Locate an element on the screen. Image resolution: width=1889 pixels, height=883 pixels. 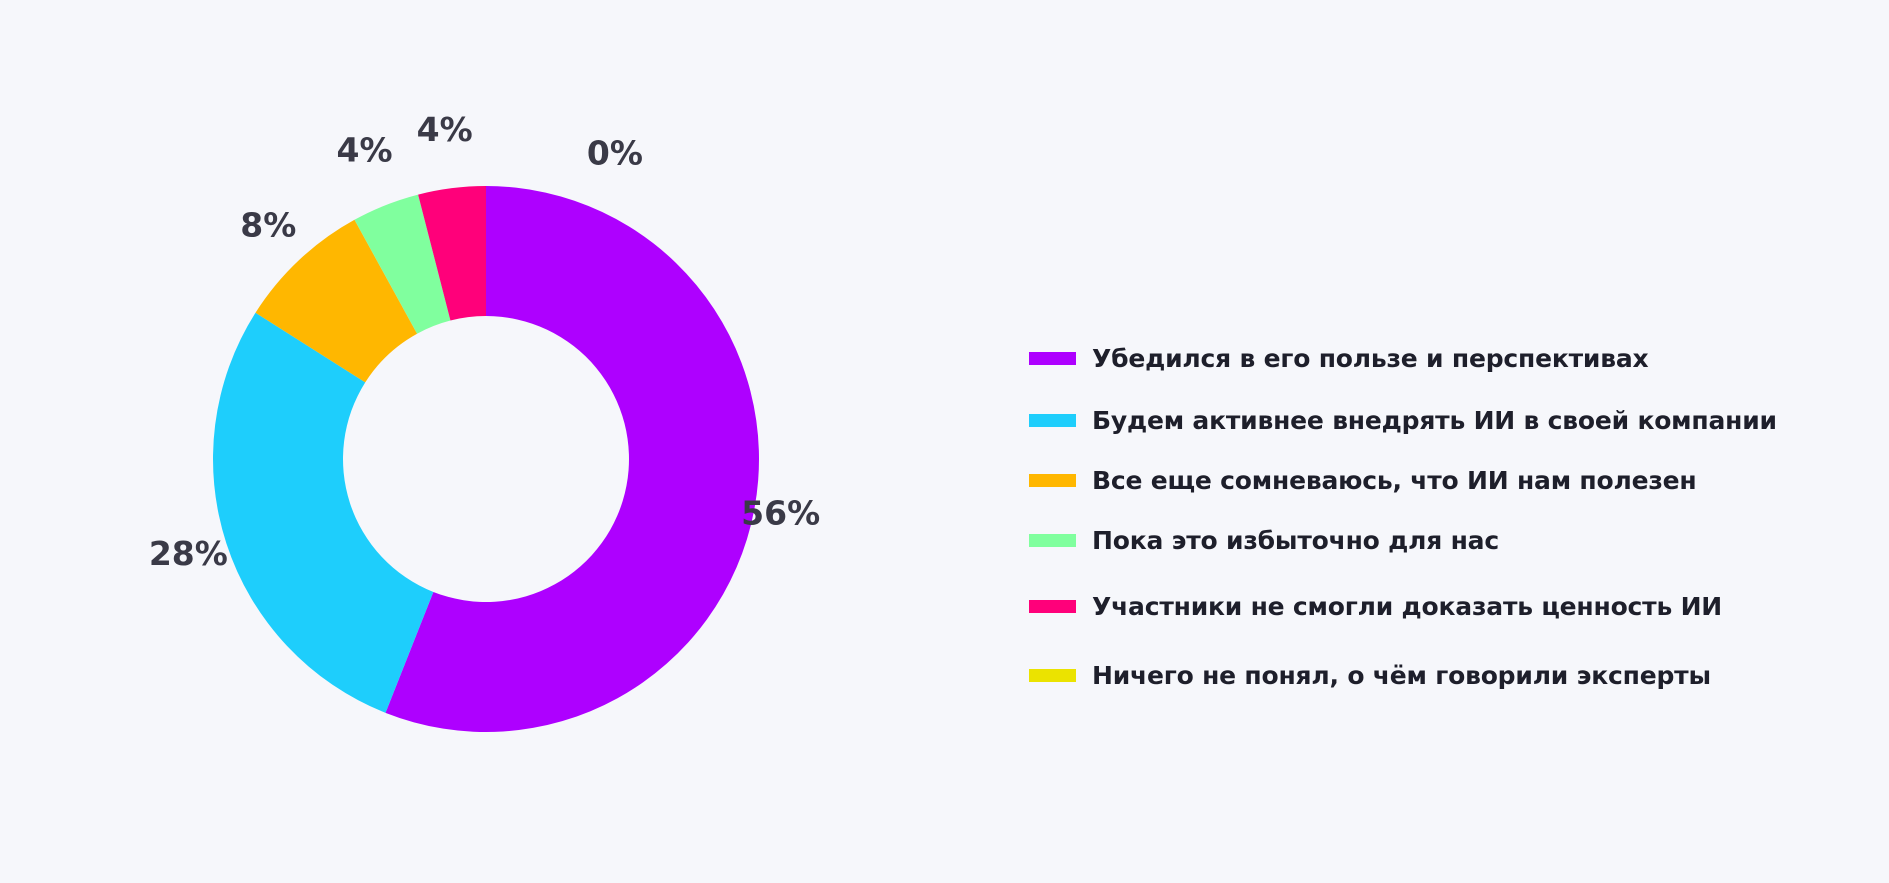
slice-percent-label: 28% is located at coordinates (188, 553).